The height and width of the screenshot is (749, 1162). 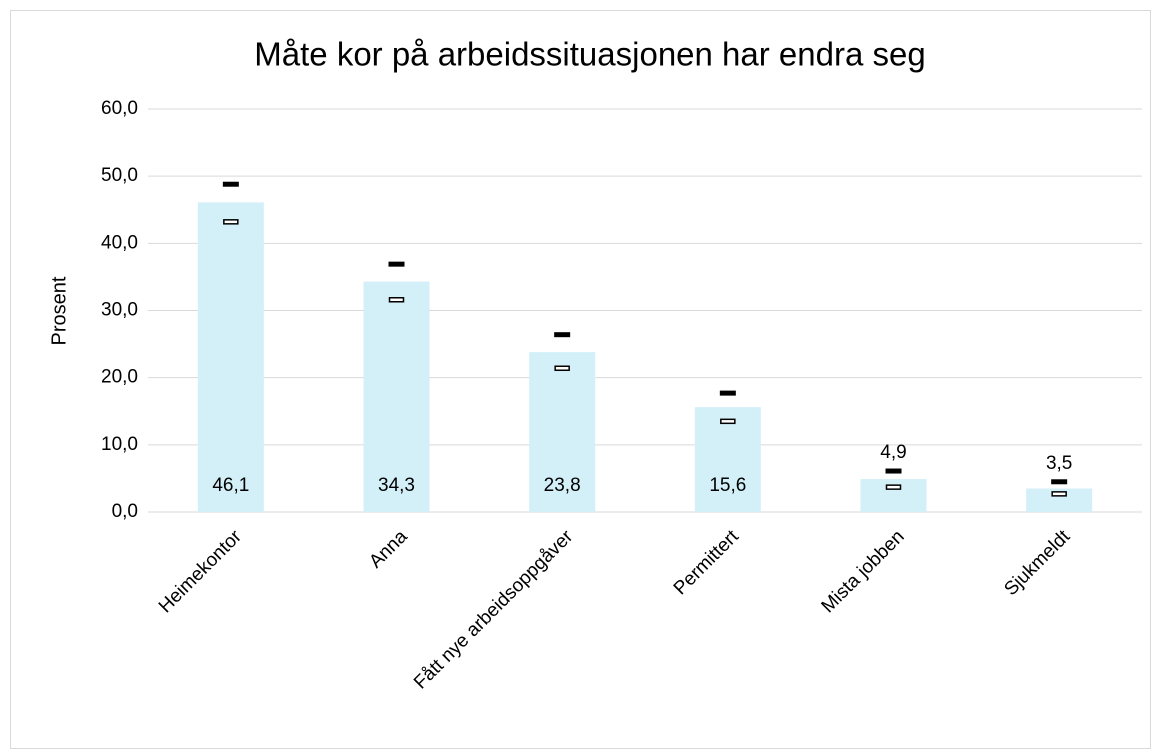 What do you see at coordinates (59, 310) in the screenshot?
I see `y-axis-title: Prosent` at bounding box center [59, 310].